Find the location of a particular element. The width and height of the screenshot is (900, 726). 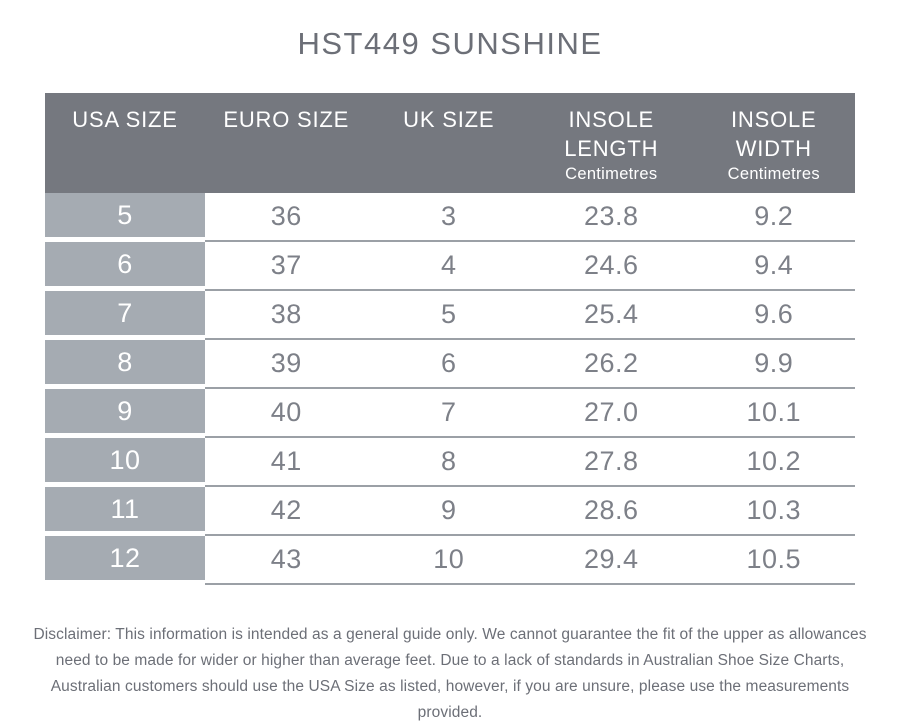

table-row: 10 41 8 27.8 10.2 is located at coordinates (450, 462).